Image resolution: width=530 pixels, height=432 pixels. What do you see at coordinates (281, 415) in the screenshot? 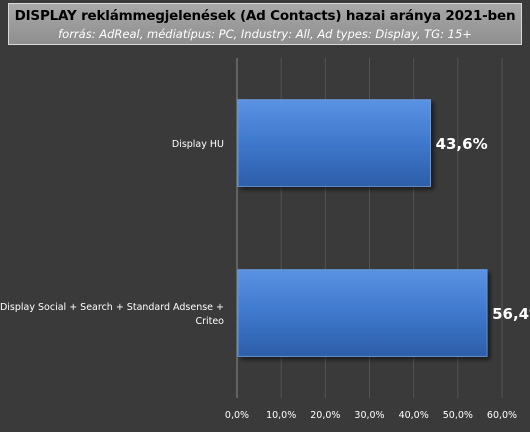
I see `x-tick-label: 10,0%` at bounding box center [281, 415].